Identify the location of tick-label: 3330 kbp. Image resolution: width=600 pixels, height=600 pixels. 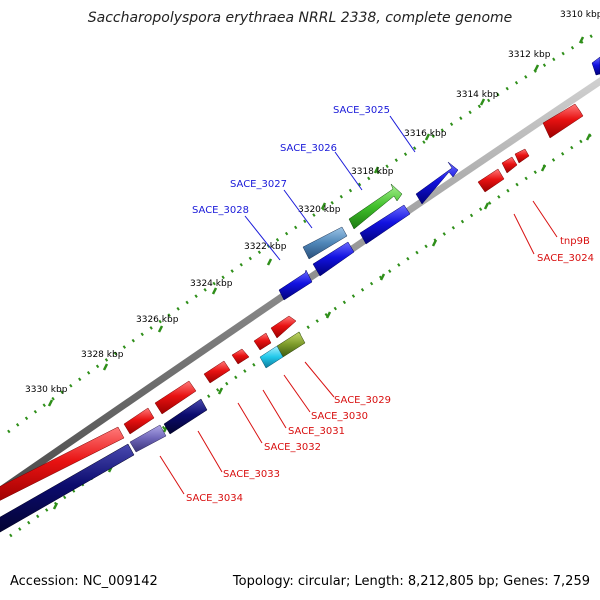
(46, 390).